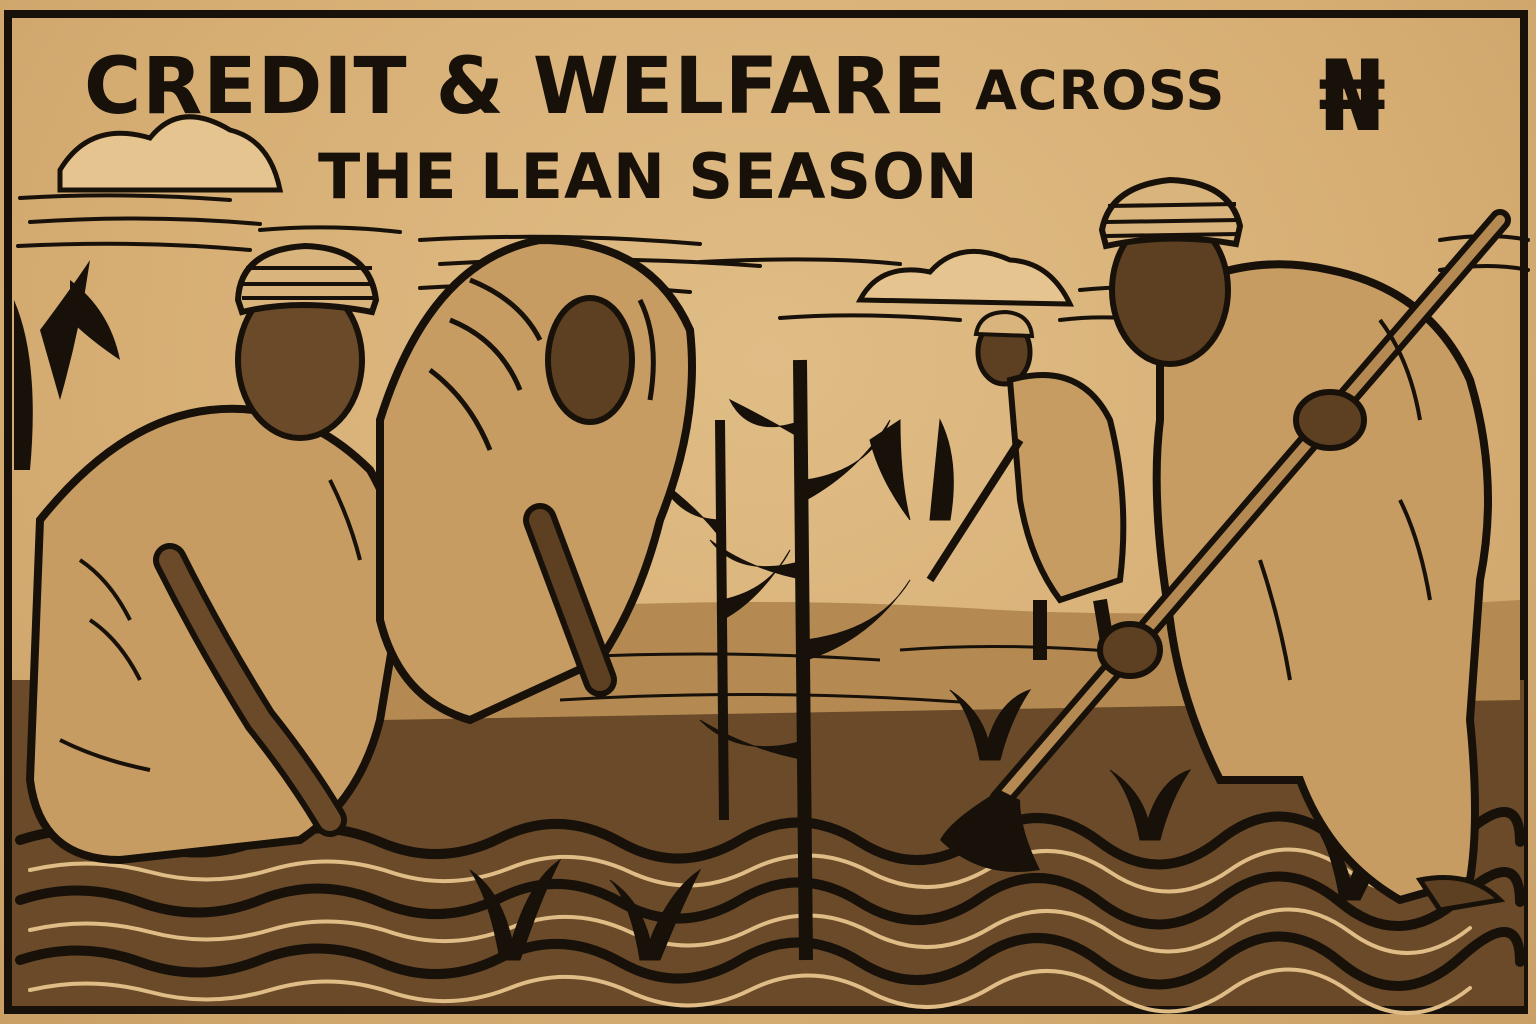  I want to click on poster-title-line-2: THE LEAN SEASON, so click(648, 176).